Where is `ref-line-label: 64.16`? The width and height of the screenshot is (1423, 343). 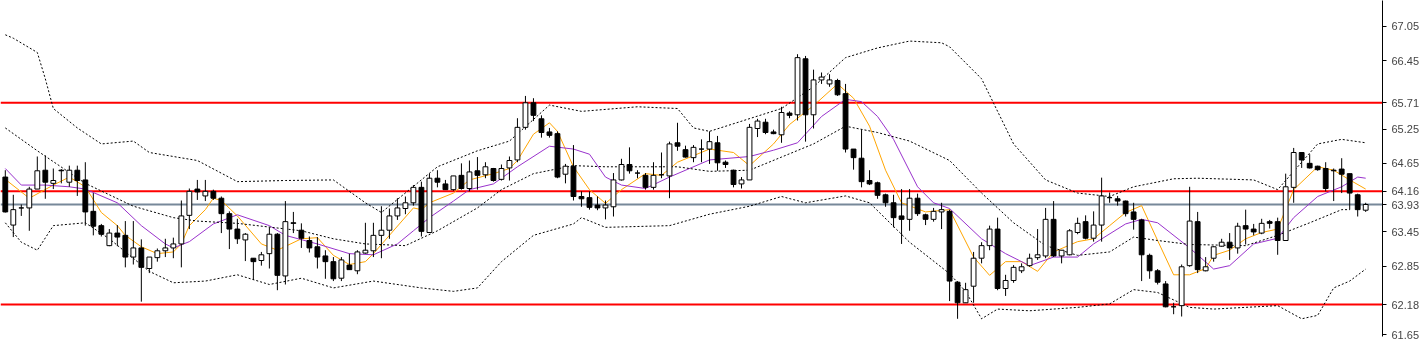
ref-line-label: 64.16 is located at coordinates (1405, 191).